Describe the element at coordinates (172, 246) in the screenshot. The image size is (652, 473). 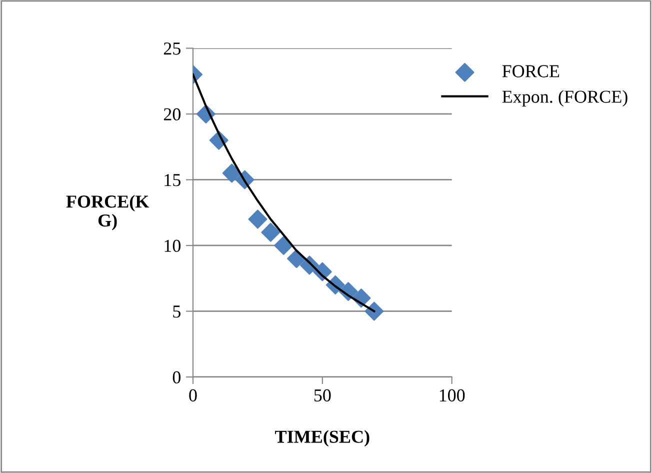
I see `y-tick-label: 10` at that location.